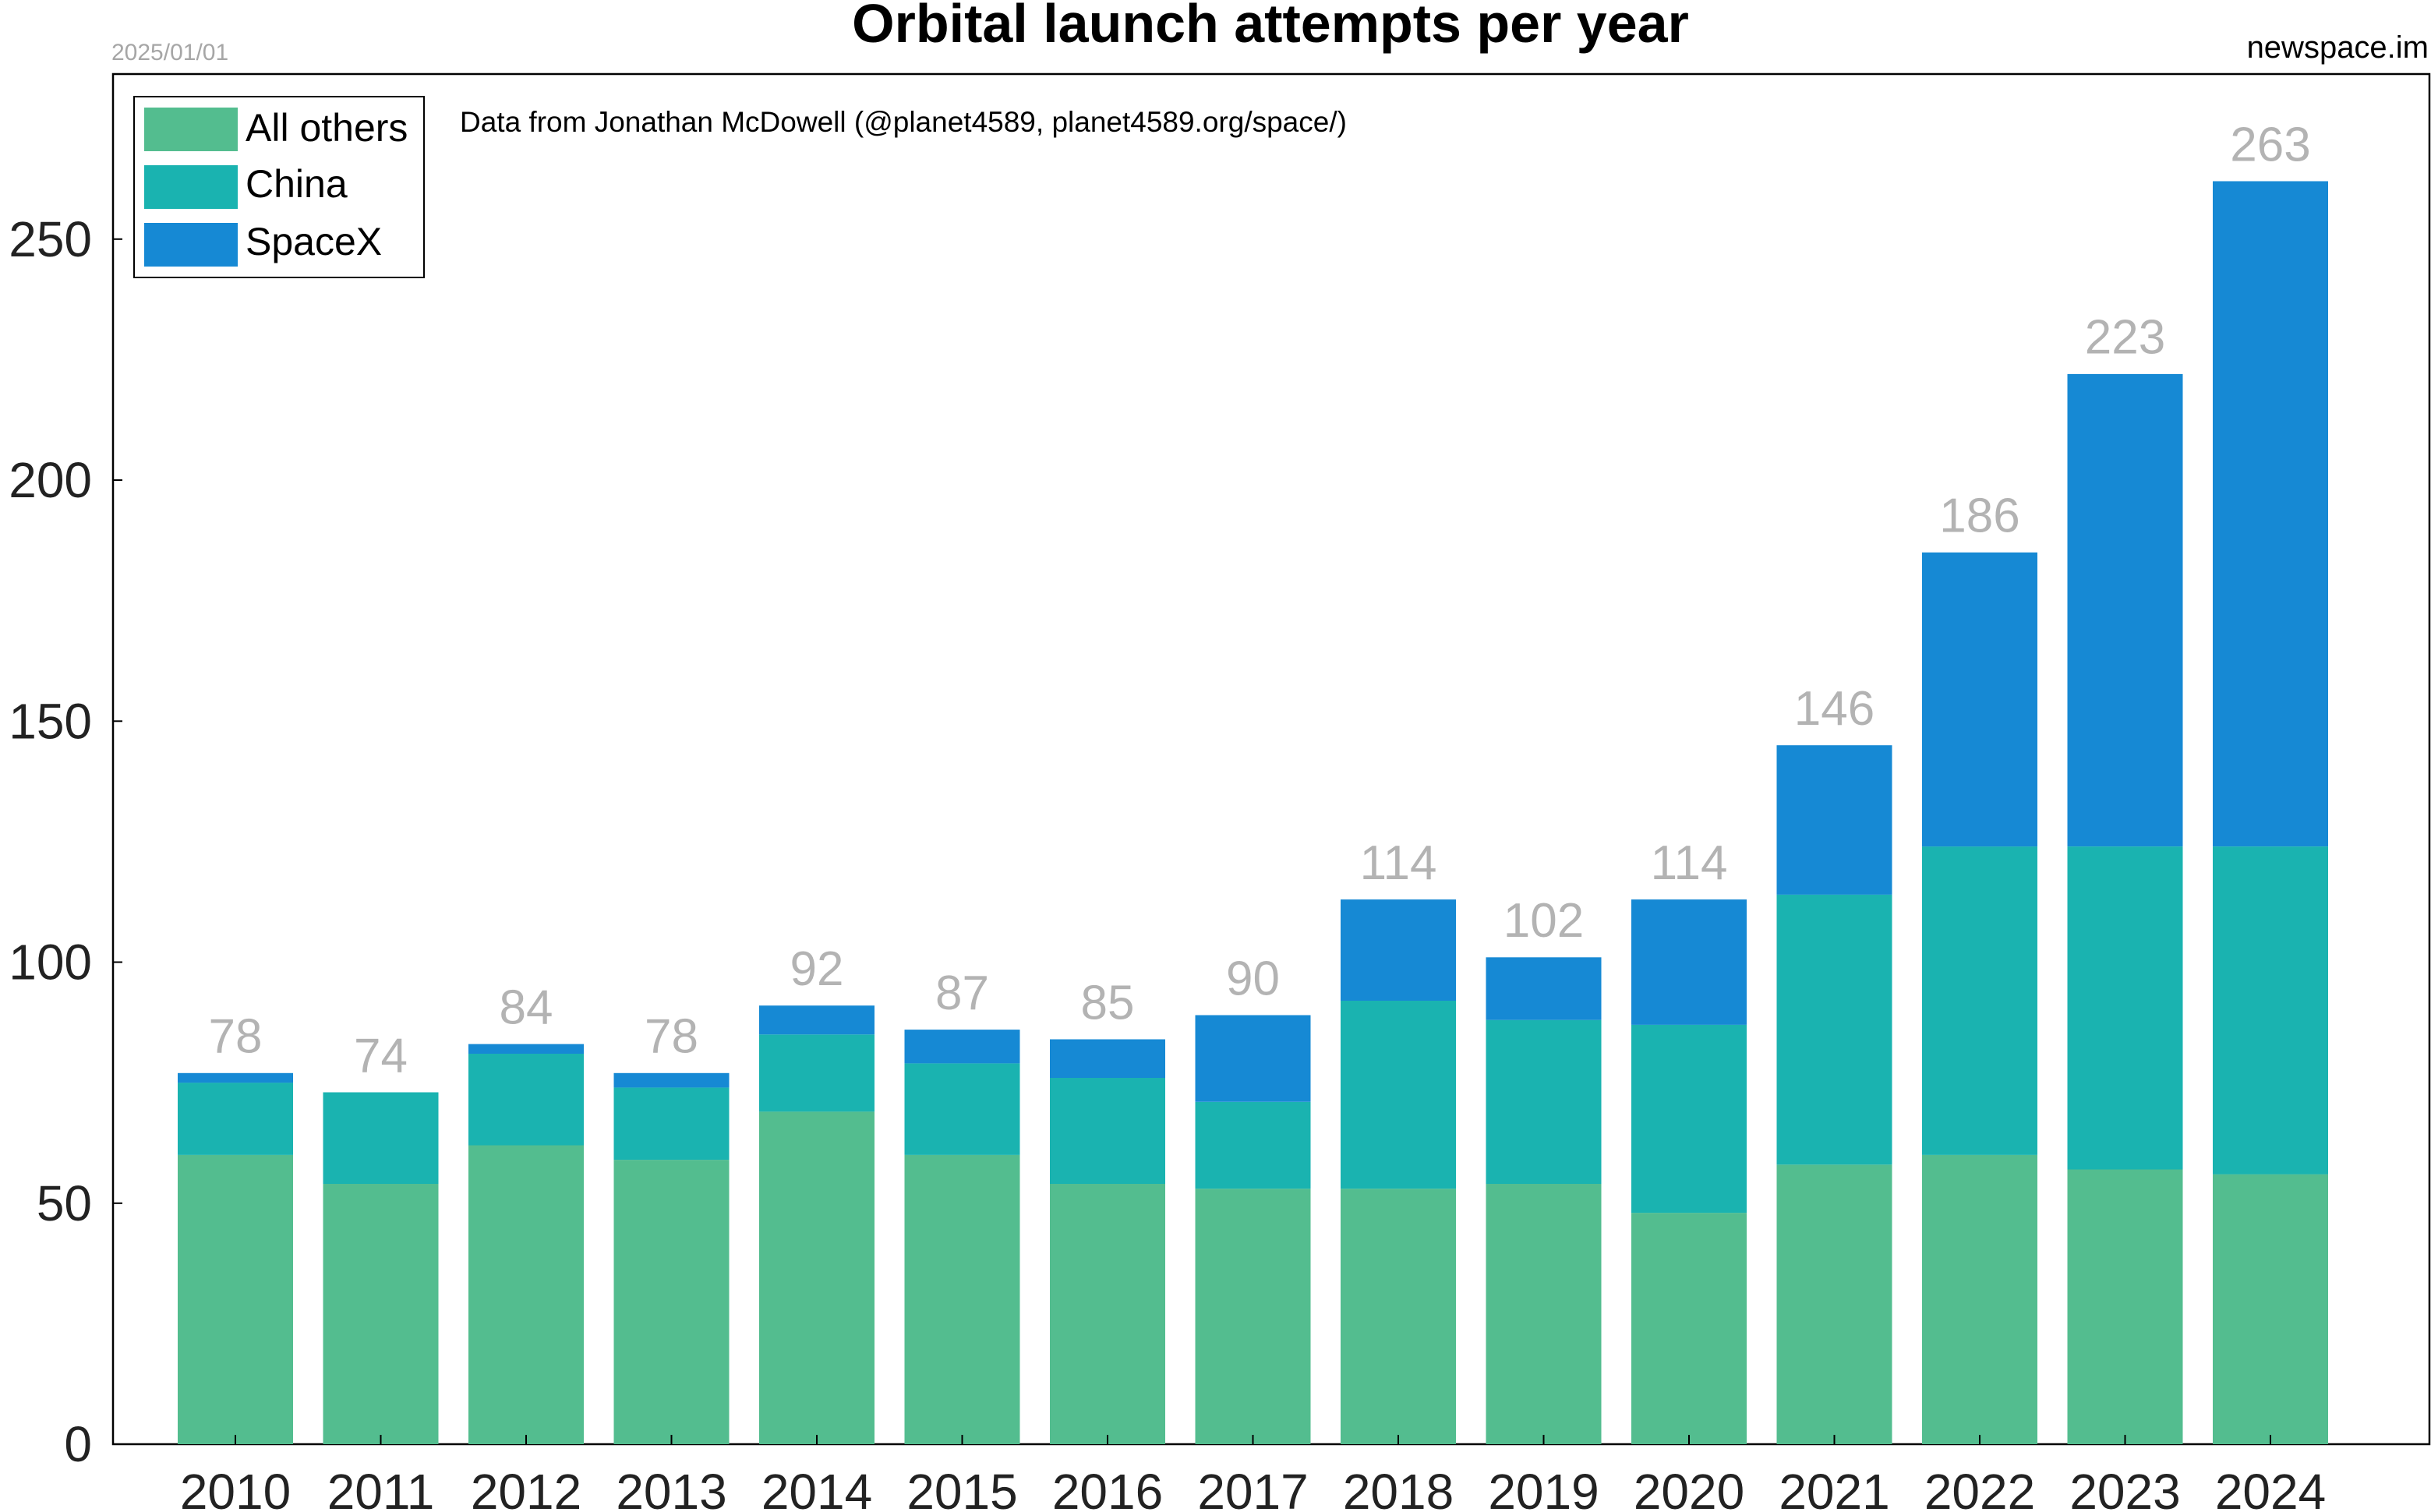 The height and width of the screenshot is (1512, 2431). Describe the element at coordinates (671, 1123) in the screenshot. I see `bar-2013-china` at that location.